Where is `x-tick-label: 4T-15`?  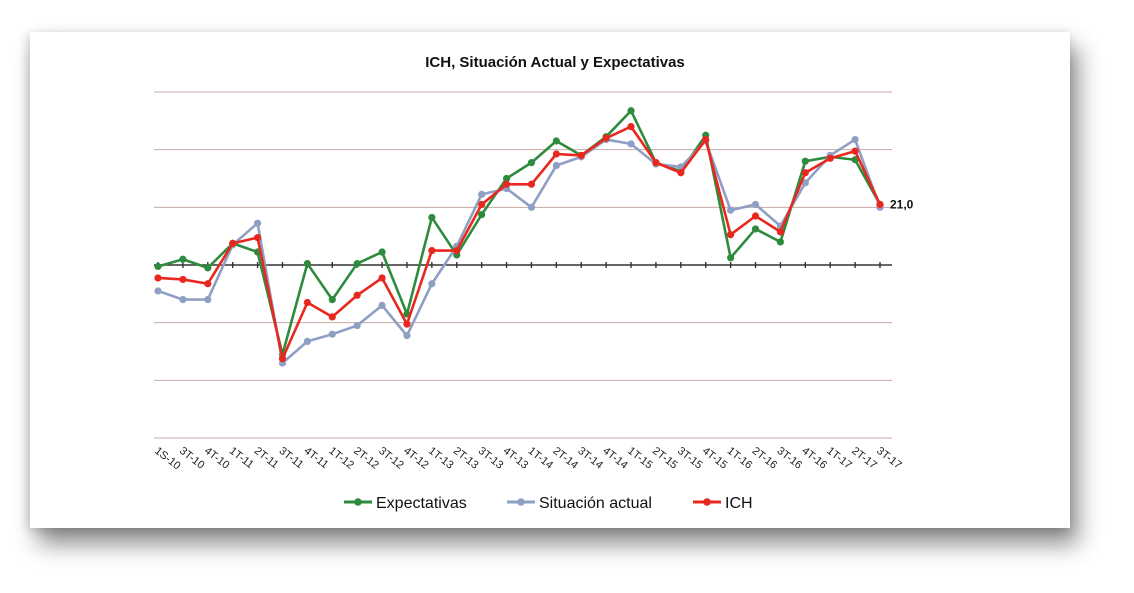
x-tick-label: 4T-15 is located at coordinates (715, 458).